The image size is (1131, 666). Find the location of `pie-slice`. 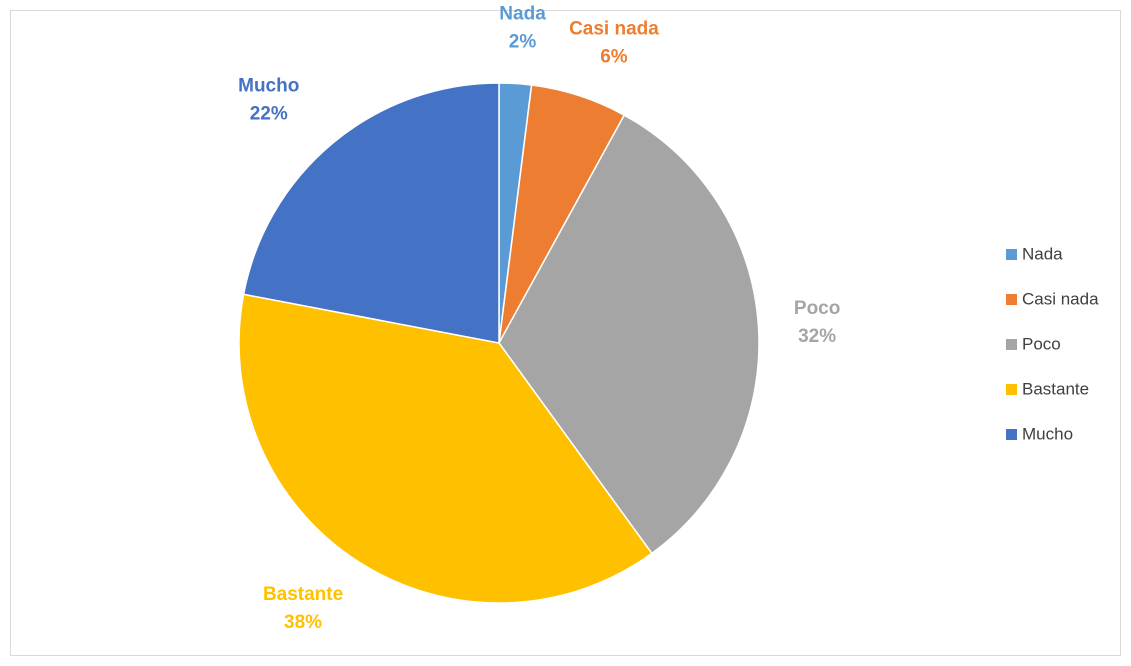

pie-slice is located at coordinates (371, 213).